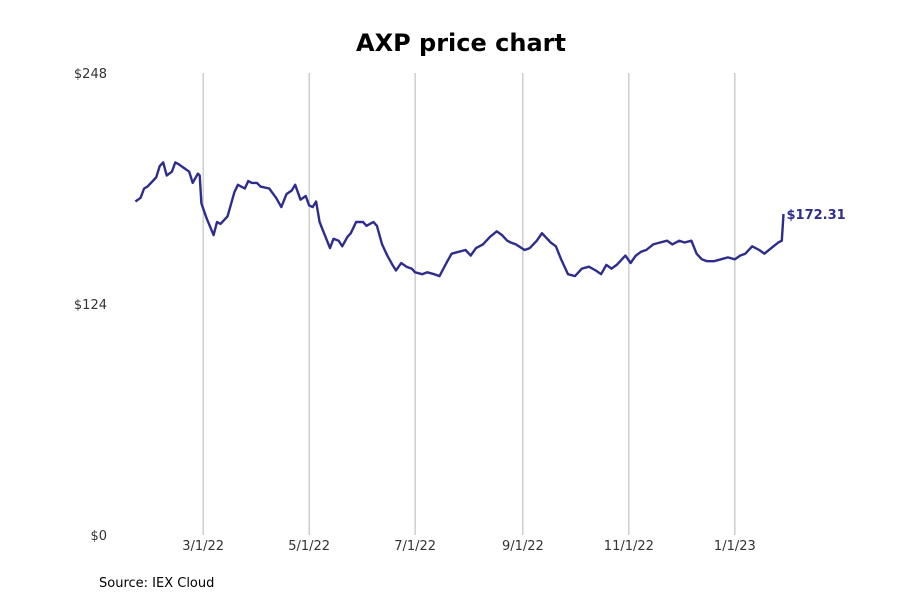 The image size is (900, 600). What do you see at coordinates (203, 546) in the screenshot?
I see `x-tick-label: 3/1/22` at bounding box center [203, 546].